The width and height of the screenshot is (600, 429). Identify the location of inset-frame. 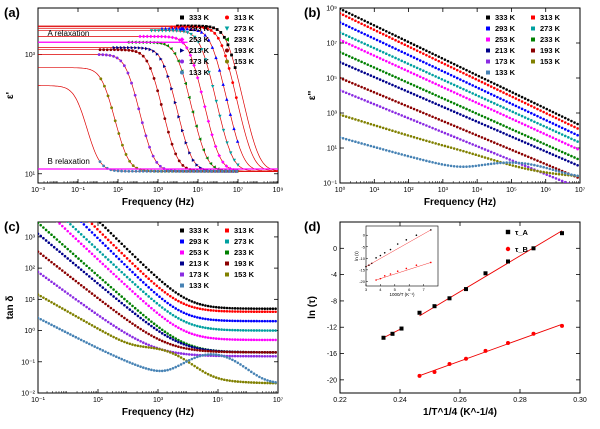
(402, 256).